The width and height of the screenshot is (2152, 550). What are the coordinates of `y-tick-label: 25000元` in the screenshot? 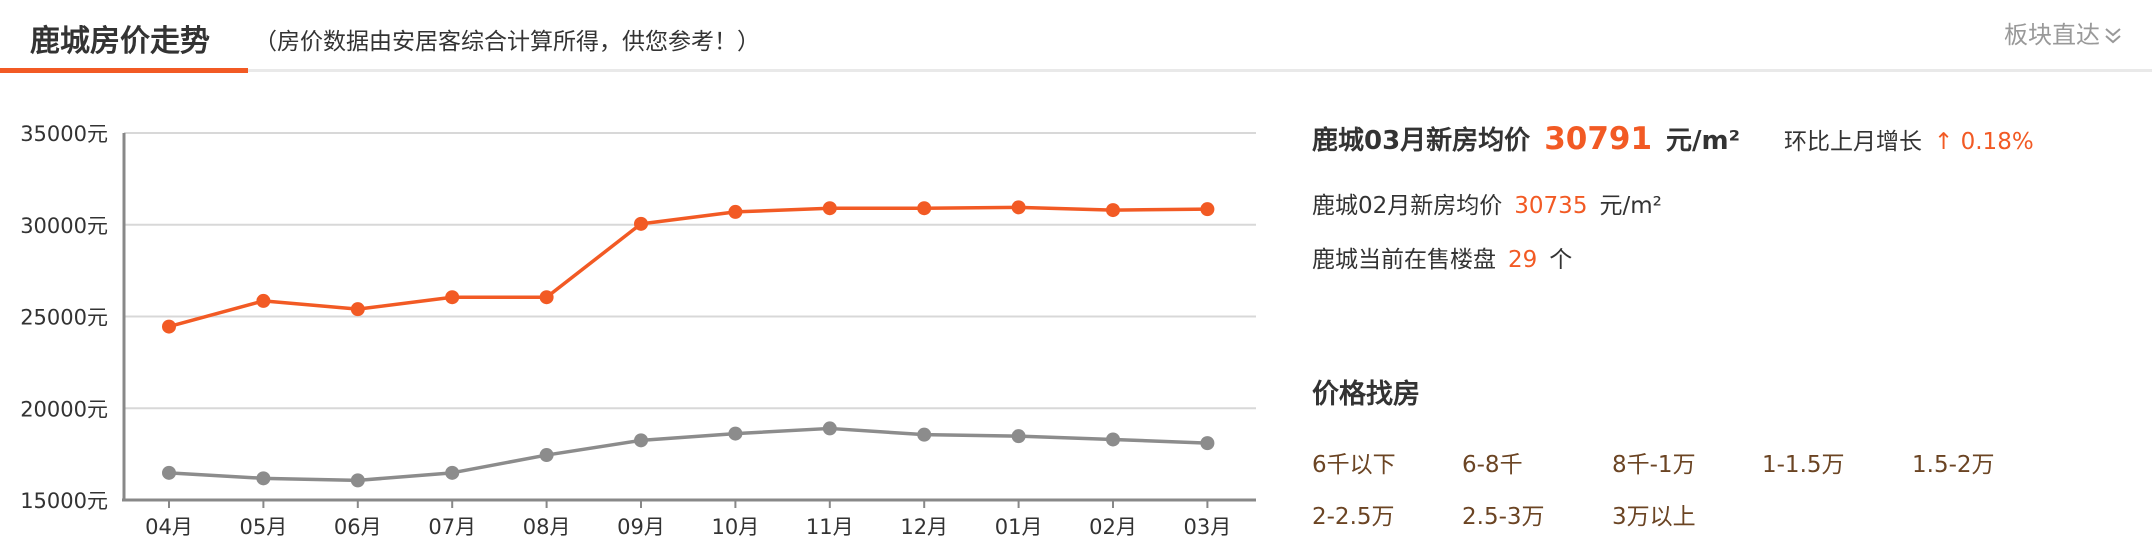 It's located at (64, 318).